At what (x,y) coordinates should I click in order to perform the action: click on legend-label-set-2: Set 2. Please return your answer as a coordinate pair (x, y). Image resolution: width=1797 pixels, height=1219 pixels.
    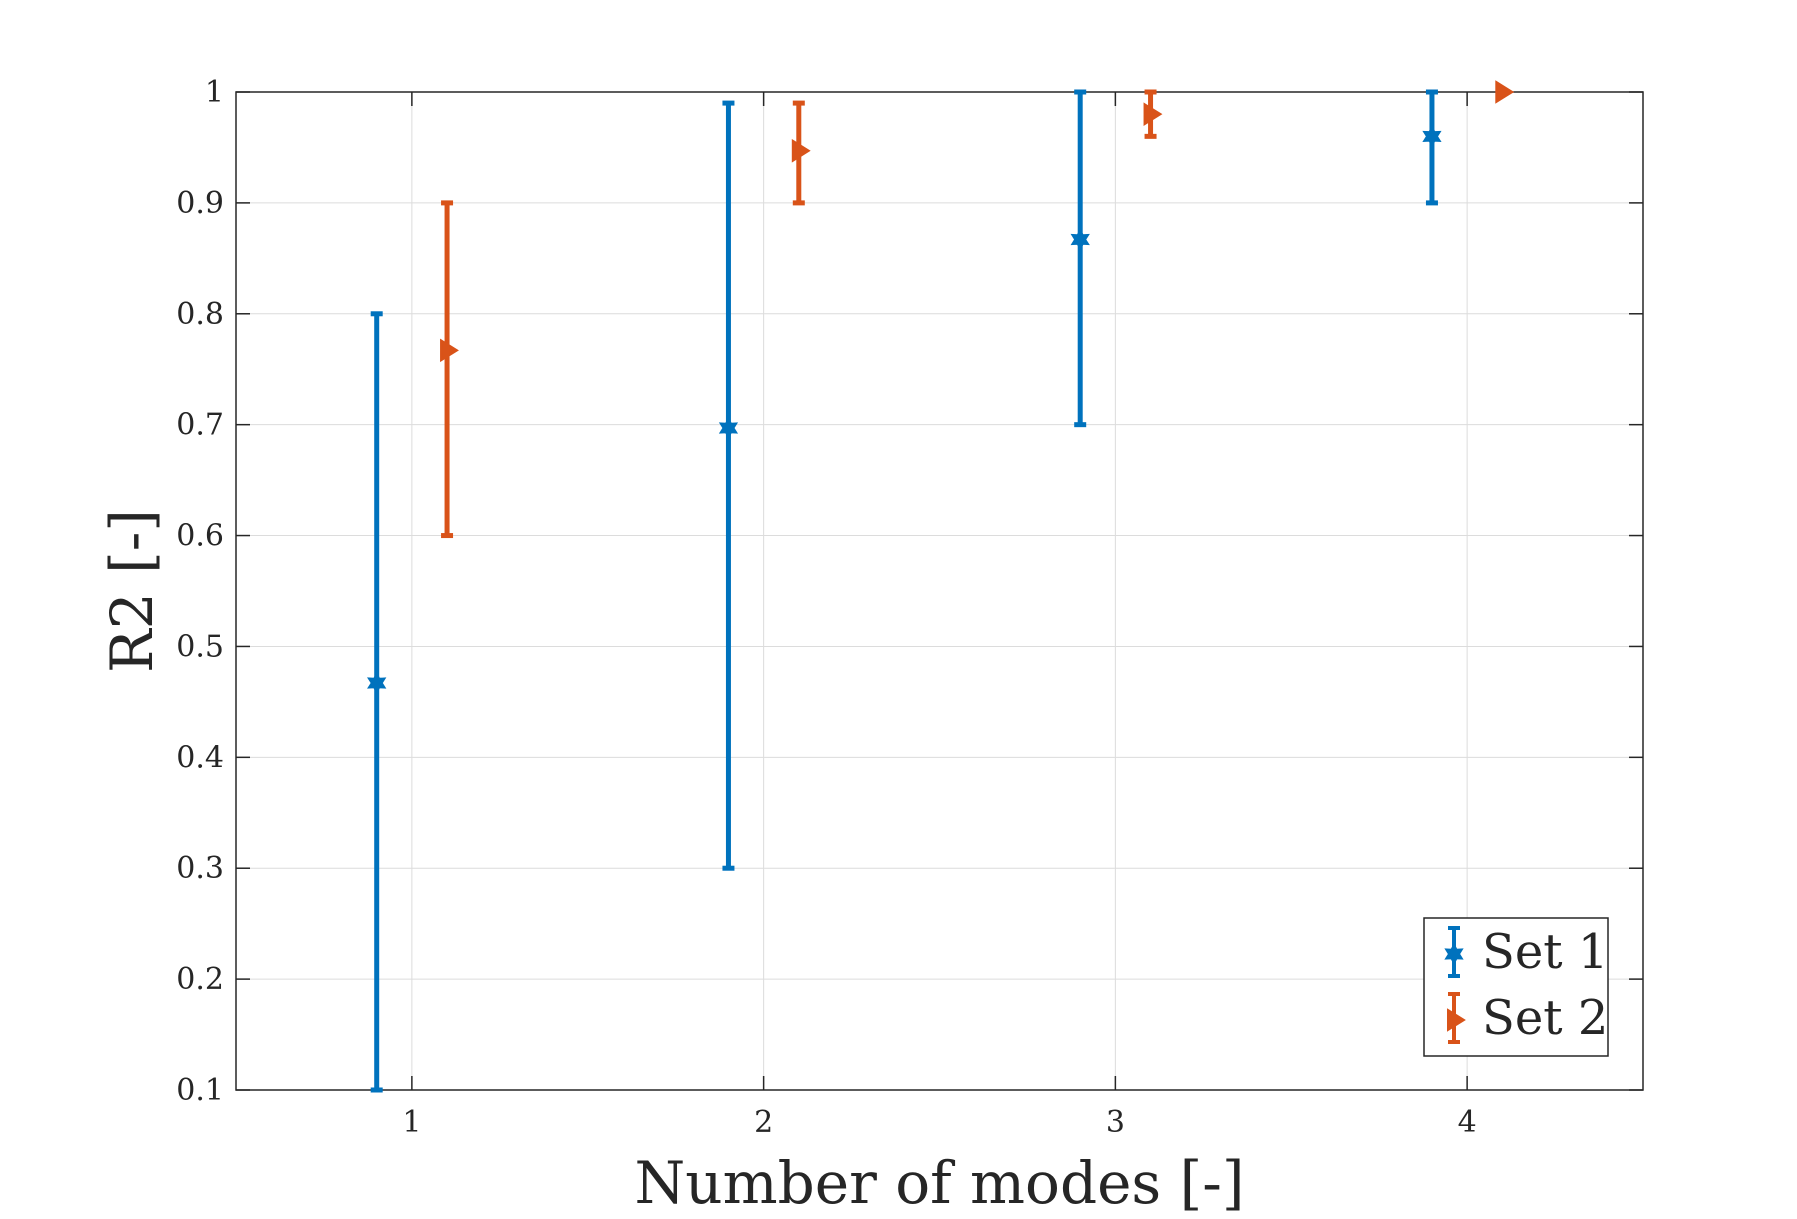
    Looking at the image, I should click on (1545, 1018).